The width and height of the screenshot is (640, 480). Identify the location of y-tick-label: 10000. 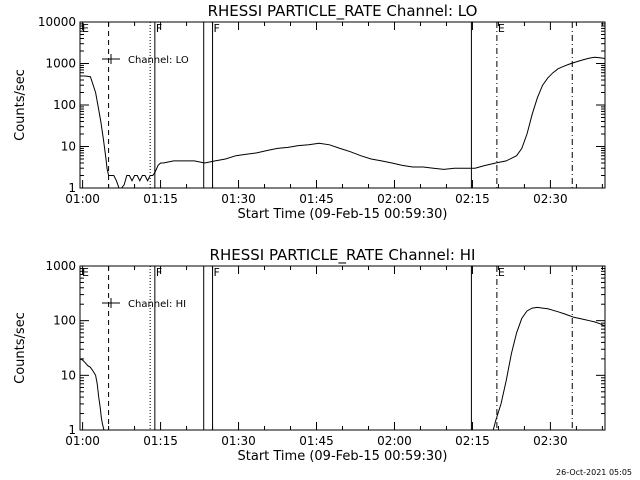
(57, 22).